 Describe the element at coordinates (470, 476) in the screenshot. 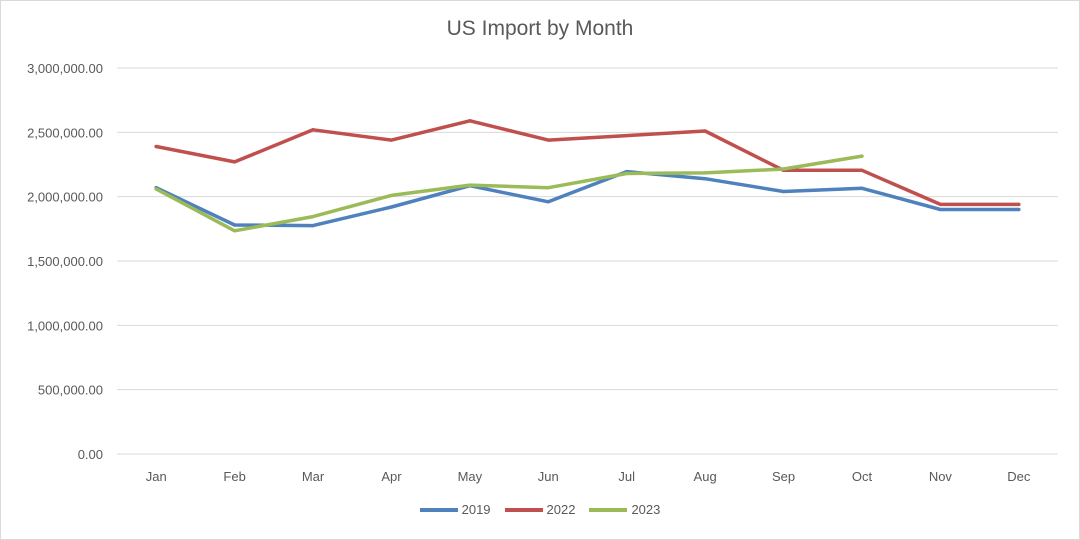

I see `x-tick-label: May` at that location.